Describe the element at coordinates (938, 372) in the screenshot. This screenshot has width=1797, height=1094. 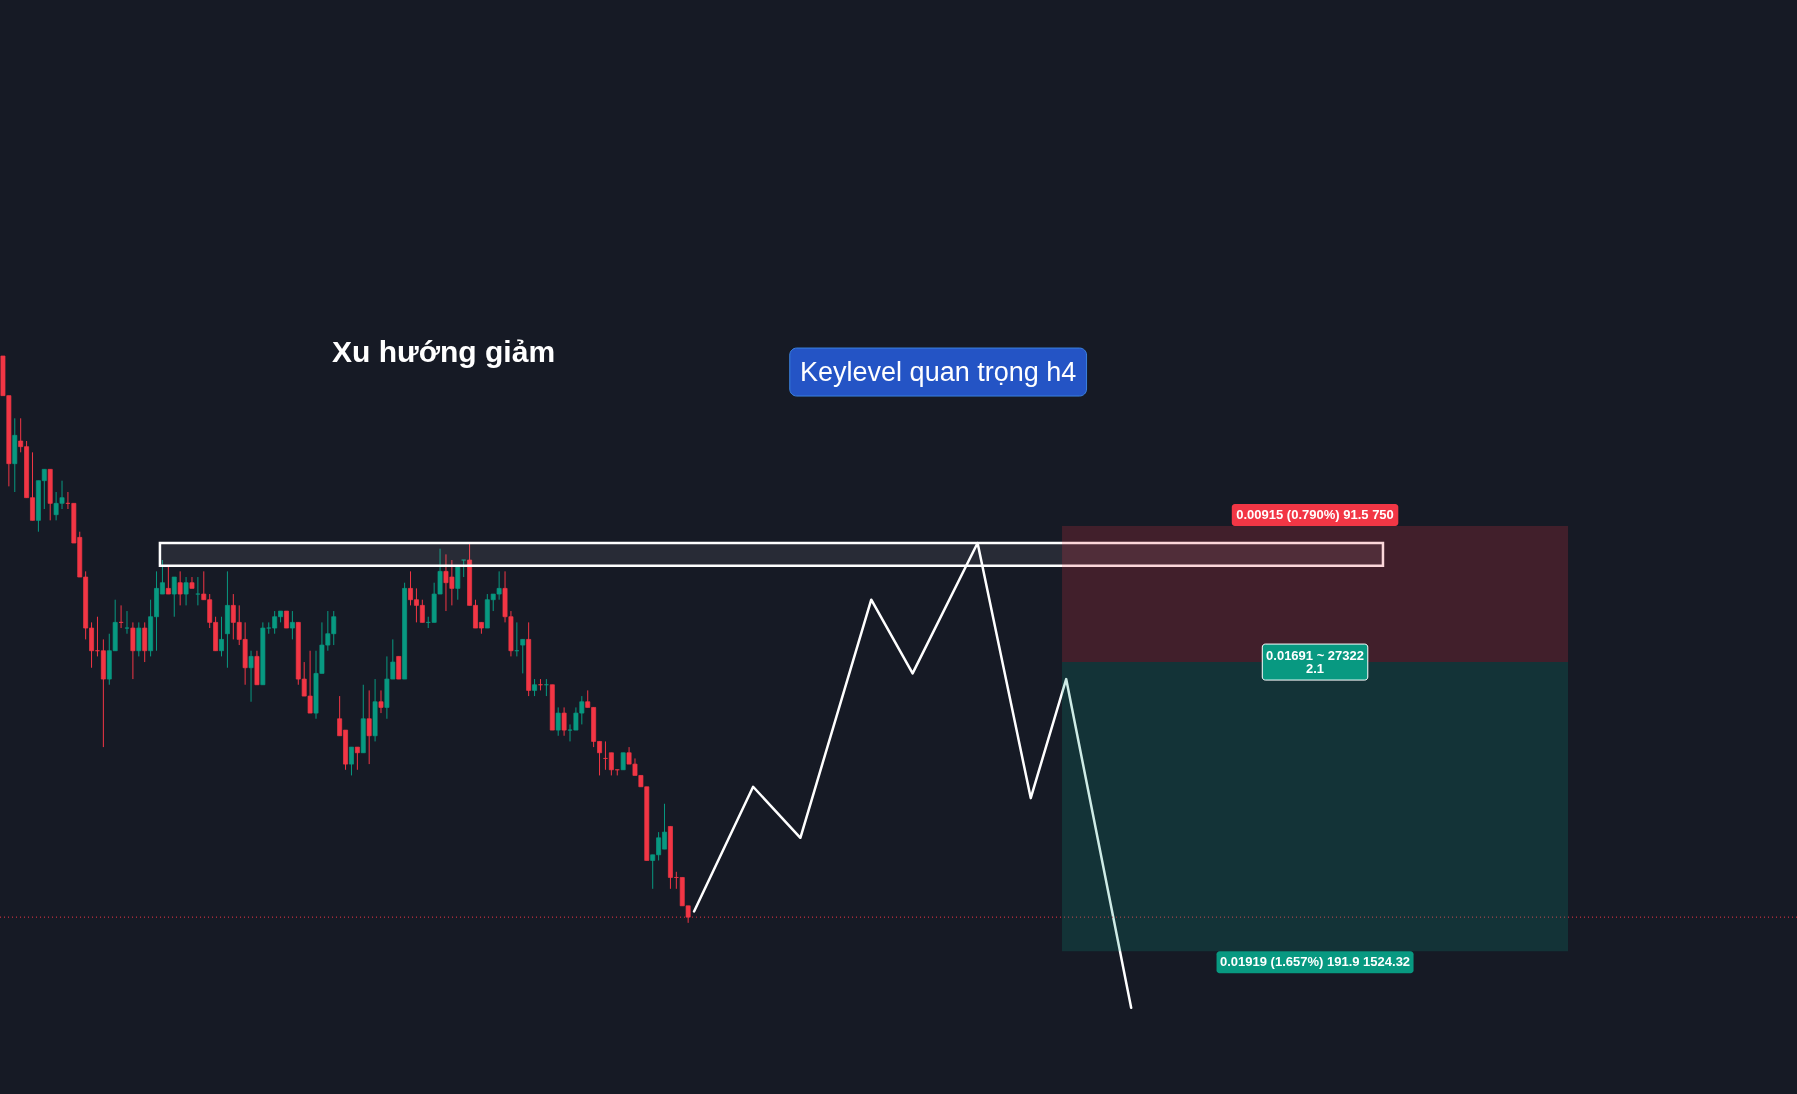
I see `band-label: Keylevel quan trọng h4` at that location.